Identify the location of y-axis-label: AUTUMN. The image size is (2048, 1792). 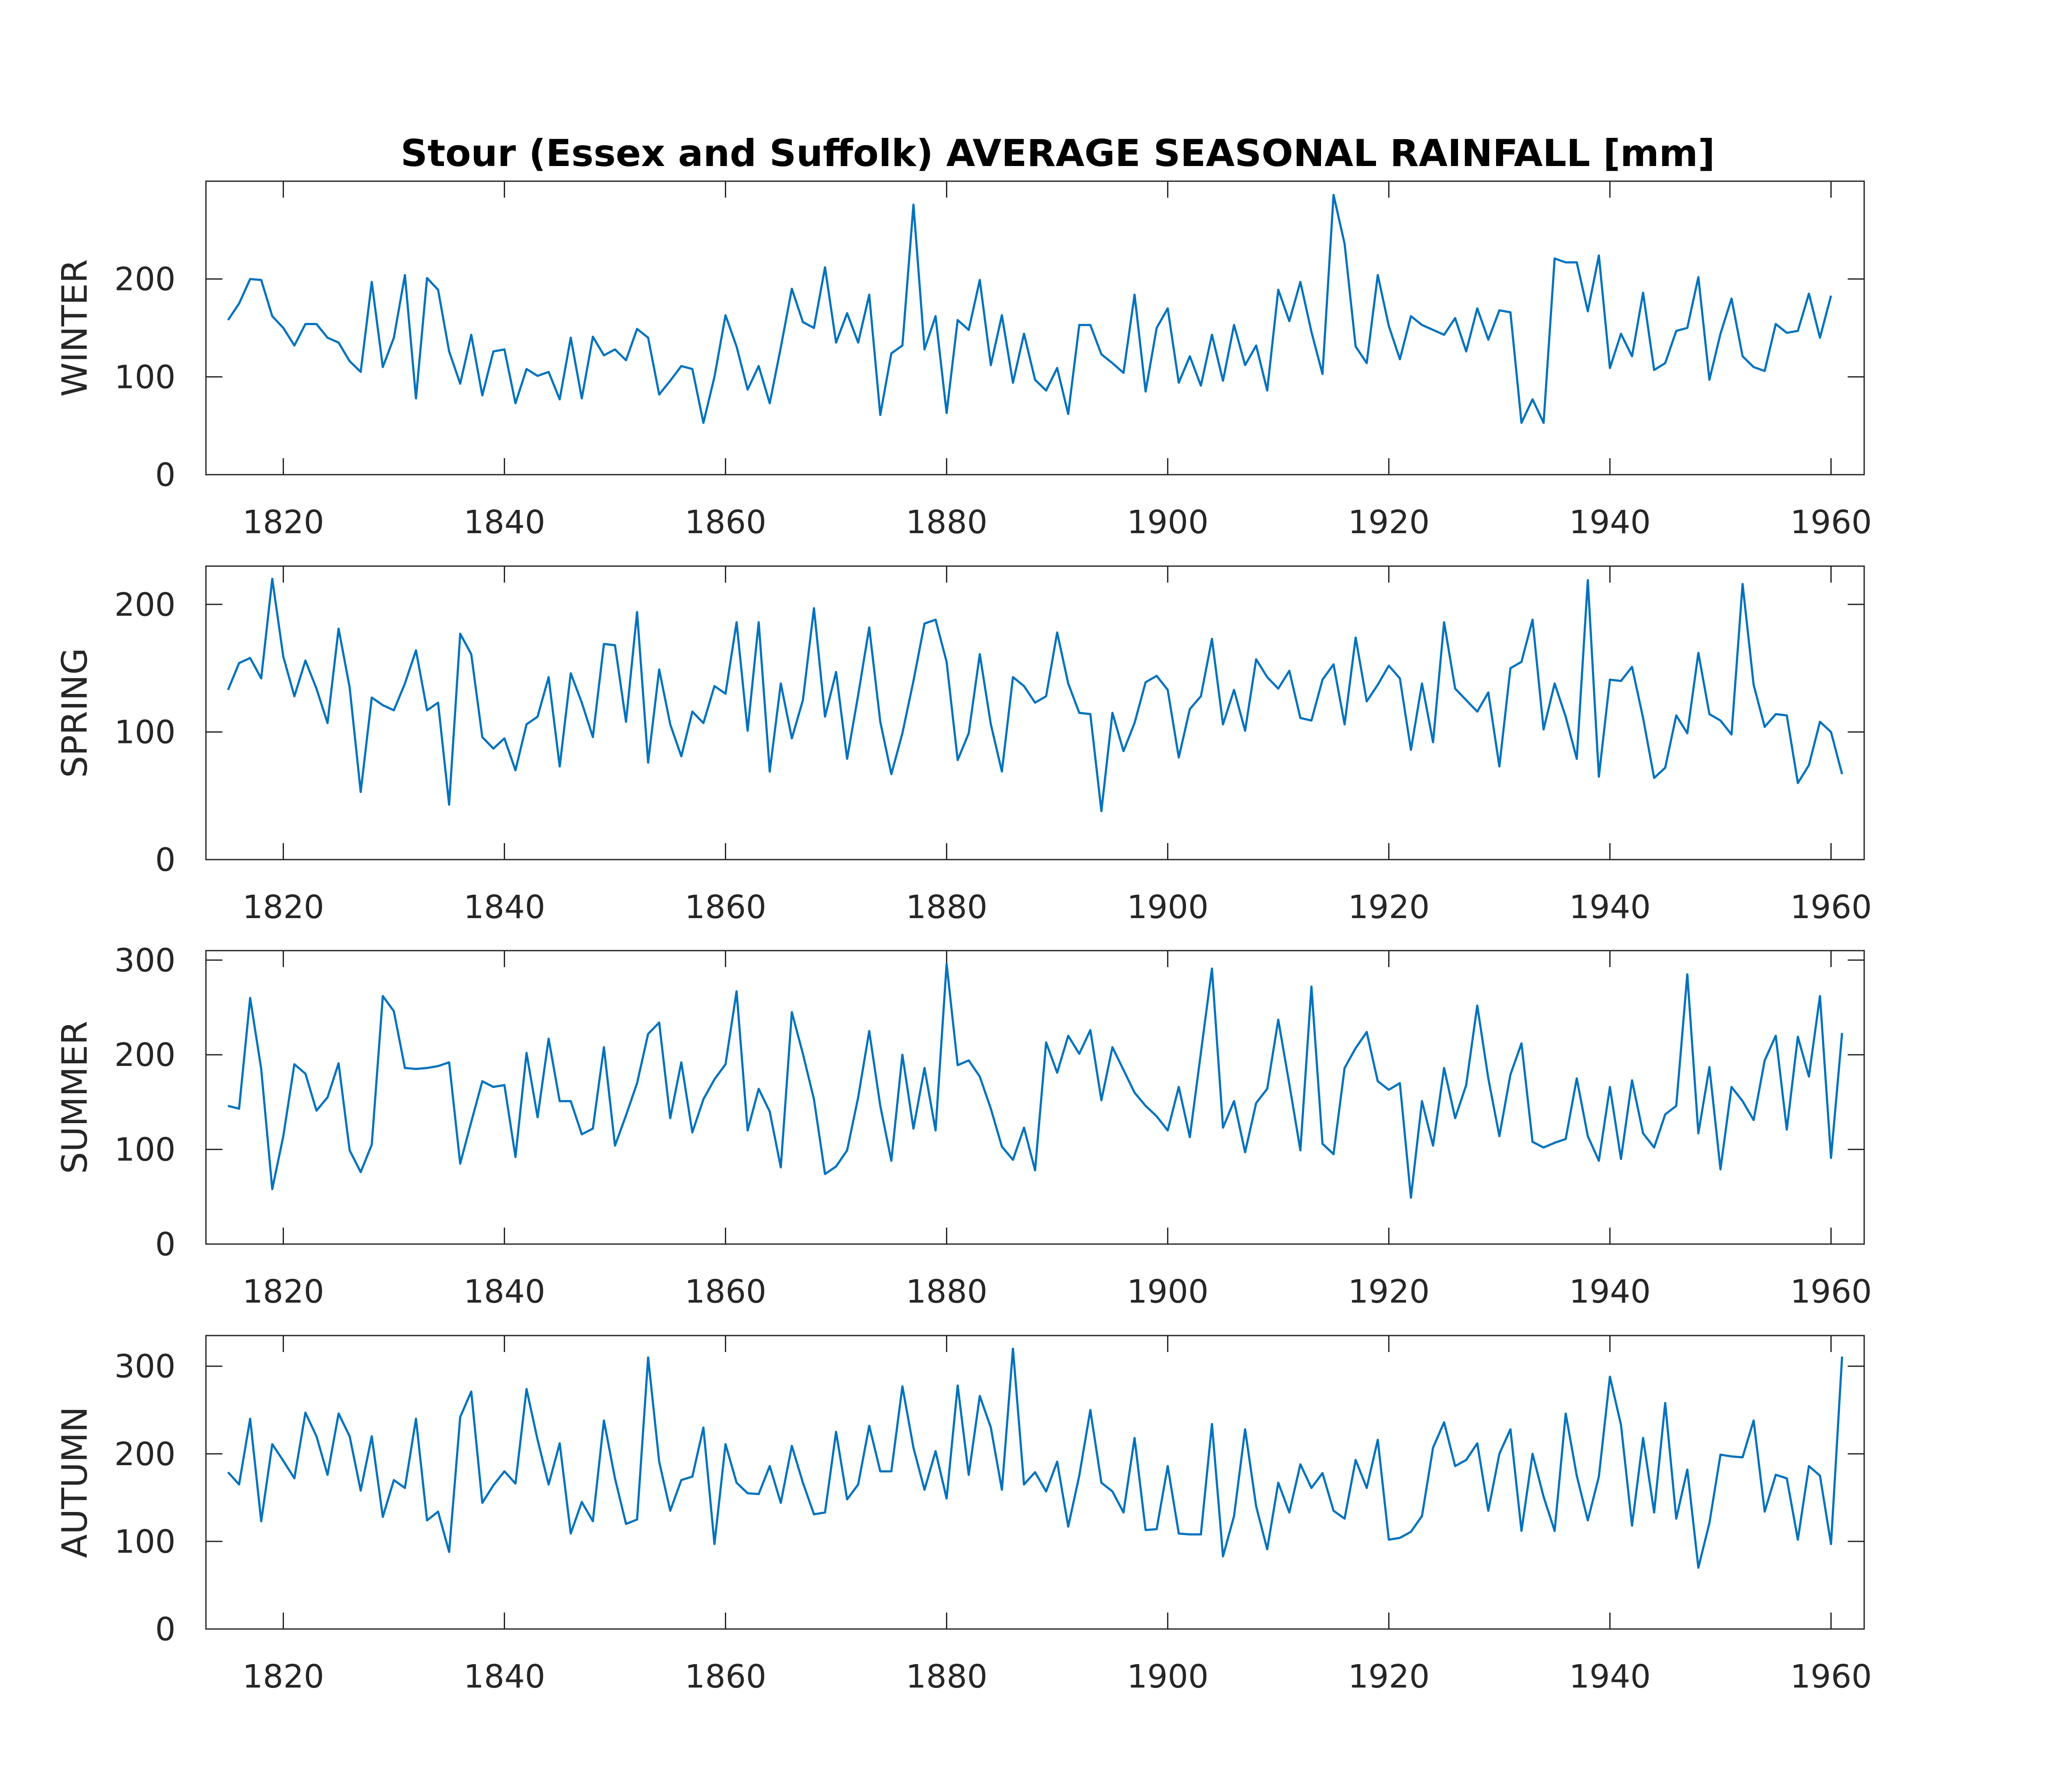
(75, 1482).